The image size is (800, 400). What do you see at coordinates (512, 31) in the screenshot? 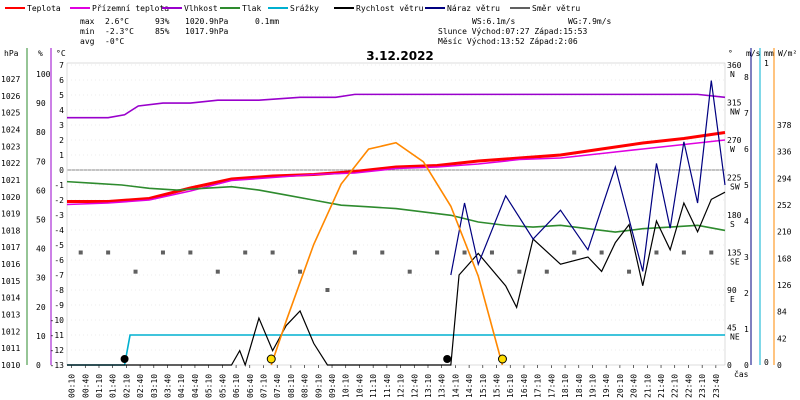
I see `stats-sun-times: Slunce Východ:07:27 Západ:15:53` at bounding box center [512, 31].